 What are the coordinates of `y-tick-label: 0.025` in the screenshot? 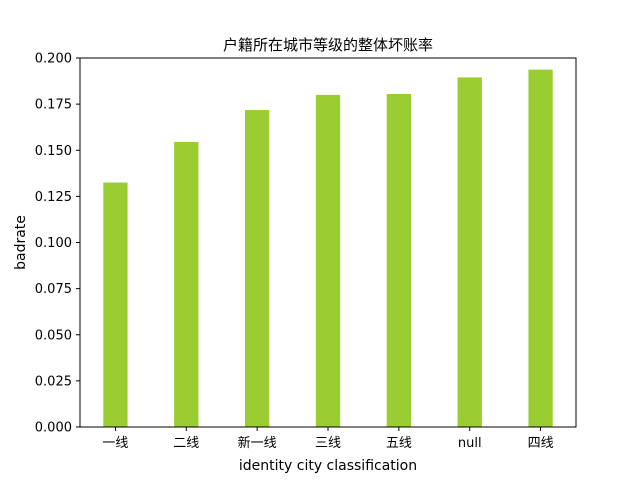 It's located at (53, 381).